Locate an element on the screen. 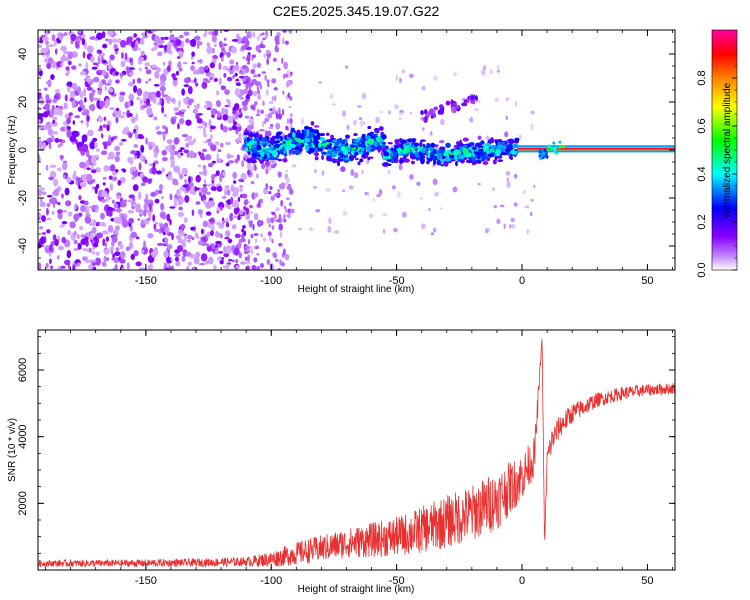 The image size is (750, 600). spectrogram-x-tick-label: -150 is located at coordinates (146, 281).